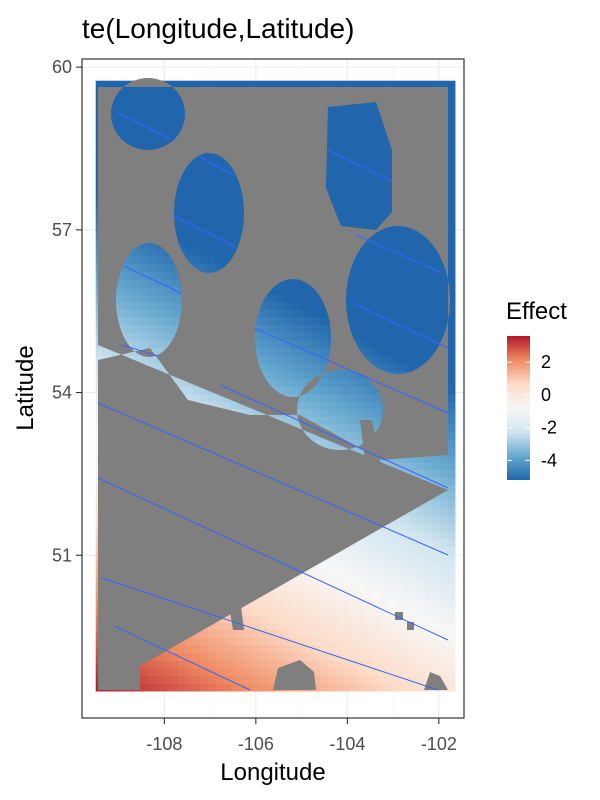 The image size is (600, 800). Describe the element at coordinates (62, 230) in the screenshot. I see `y-tick-label: 57` at that location.